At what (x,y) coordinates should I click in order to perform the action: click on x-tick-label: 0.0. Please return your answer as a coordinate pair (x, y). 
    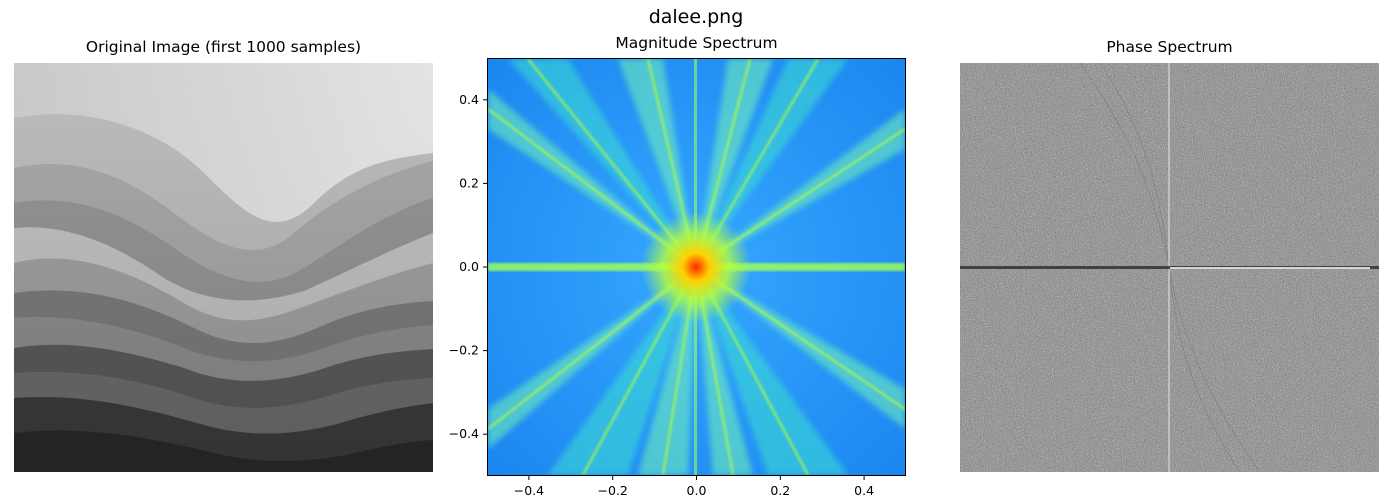
    Looking at the image, I should click on (697, 490).